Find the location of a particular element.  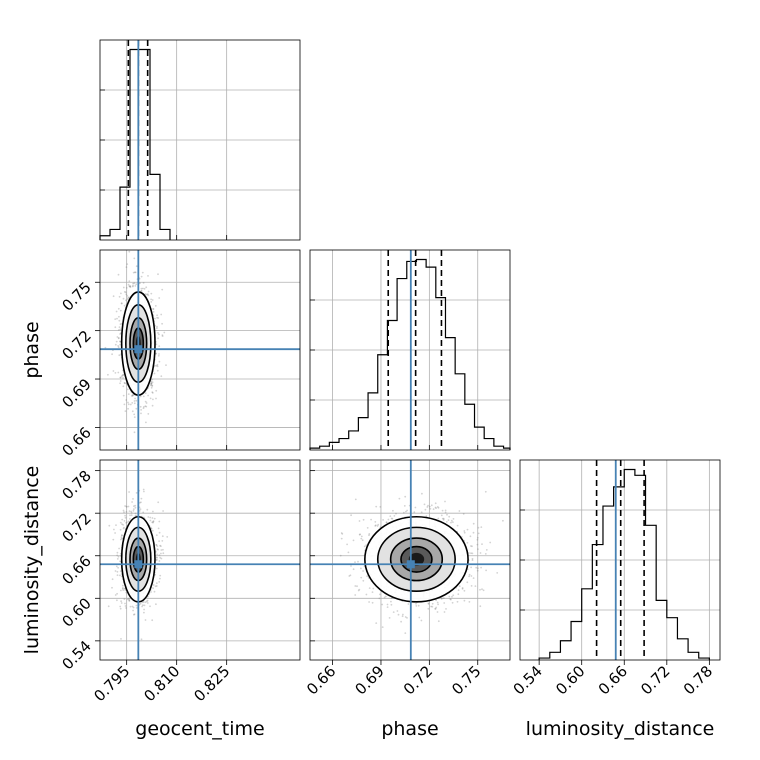

x-tick-label: 0.75 is located at coordinates (466, 680).